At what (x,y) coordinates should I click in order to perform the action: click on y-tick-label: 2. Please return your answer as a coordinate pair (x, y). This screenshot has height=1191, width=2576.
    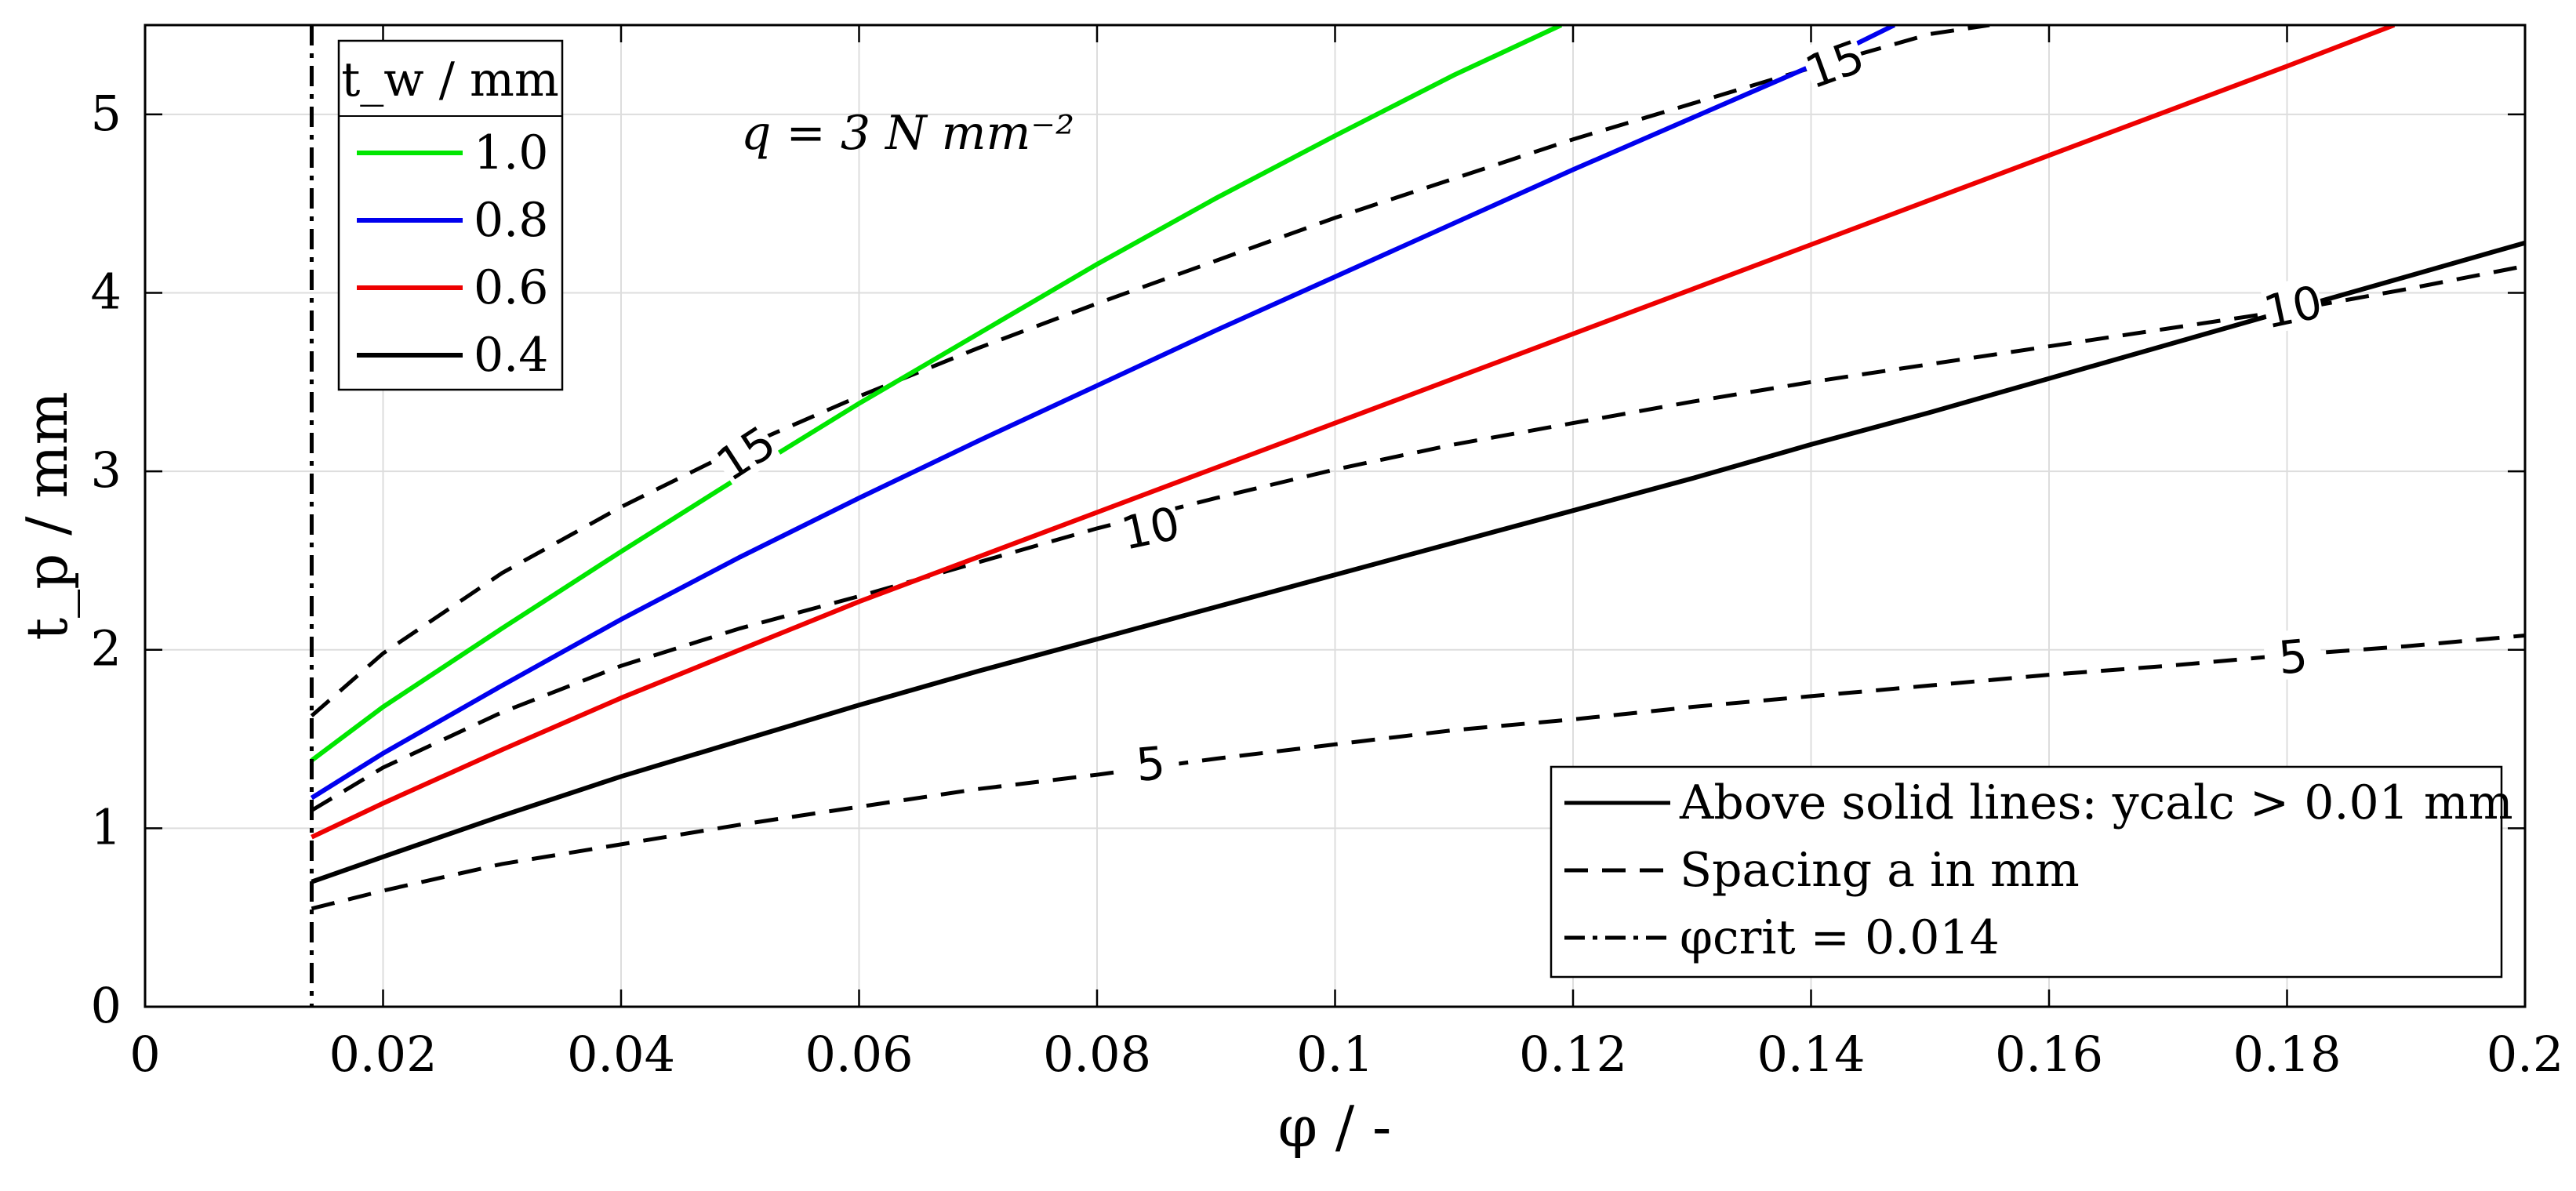
    Looking at the image, I should click on (106, 649).